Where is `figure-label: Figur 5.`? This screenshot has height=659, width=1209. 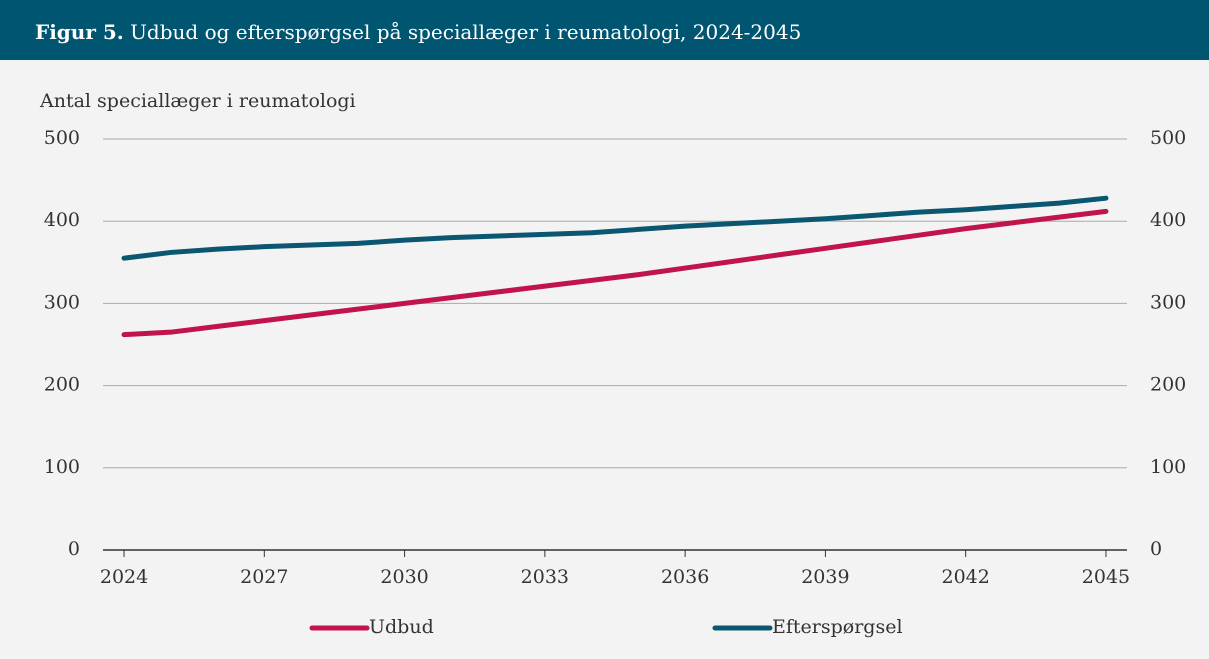
figure-label: Figur 5. is located at coordinates (79, 32).